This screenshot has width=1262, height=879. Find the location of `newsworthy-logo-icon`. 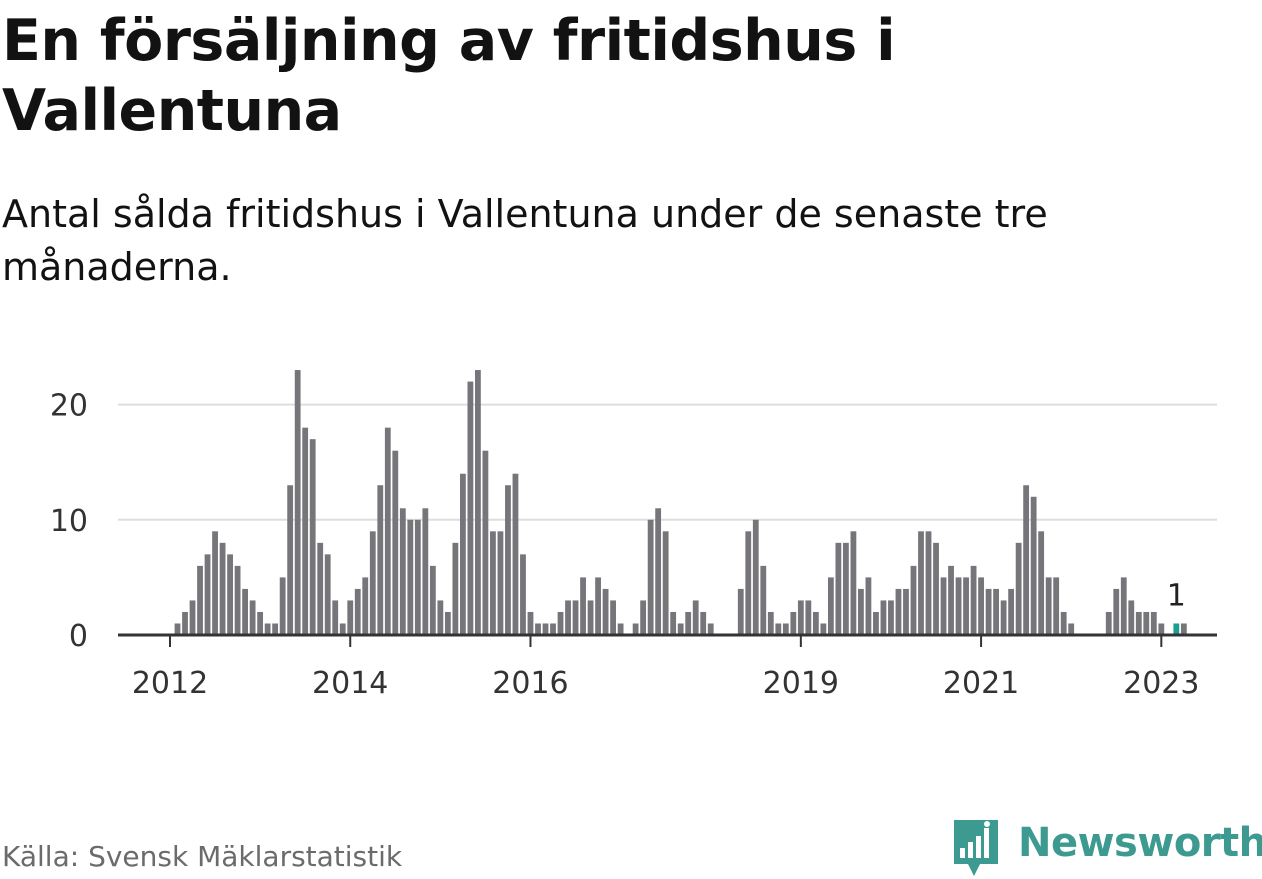

newsworthy-logo-icon is located at coordinates (976, 848).